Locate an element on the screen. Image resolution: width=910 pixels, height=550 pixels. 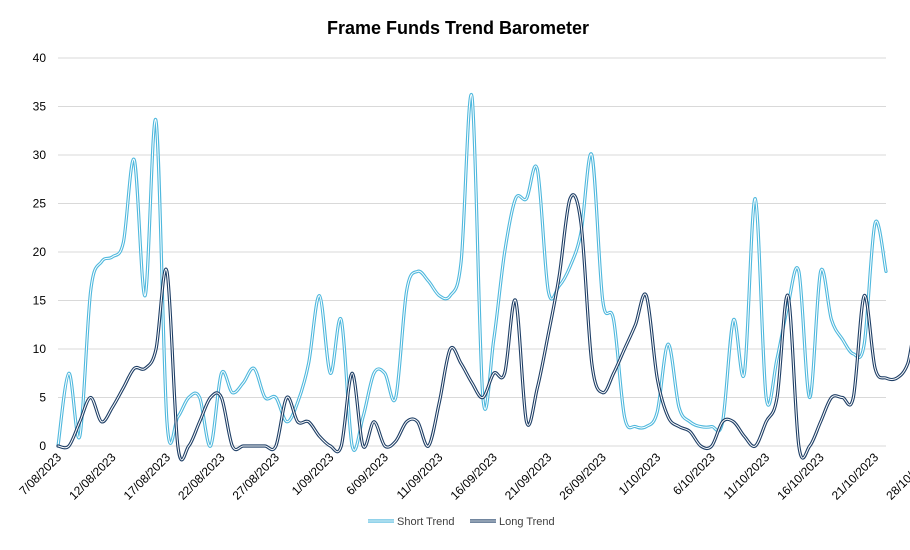
short-trend-legend-label: Short Trend is located at coordinates (425, 522).